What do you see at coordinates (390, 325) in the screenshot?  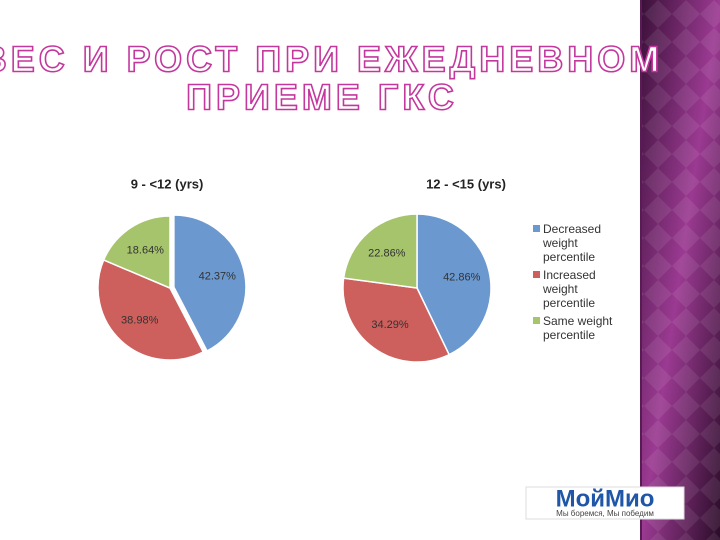 I see `data-label: 34.29%` at bounding box center [390, 325].